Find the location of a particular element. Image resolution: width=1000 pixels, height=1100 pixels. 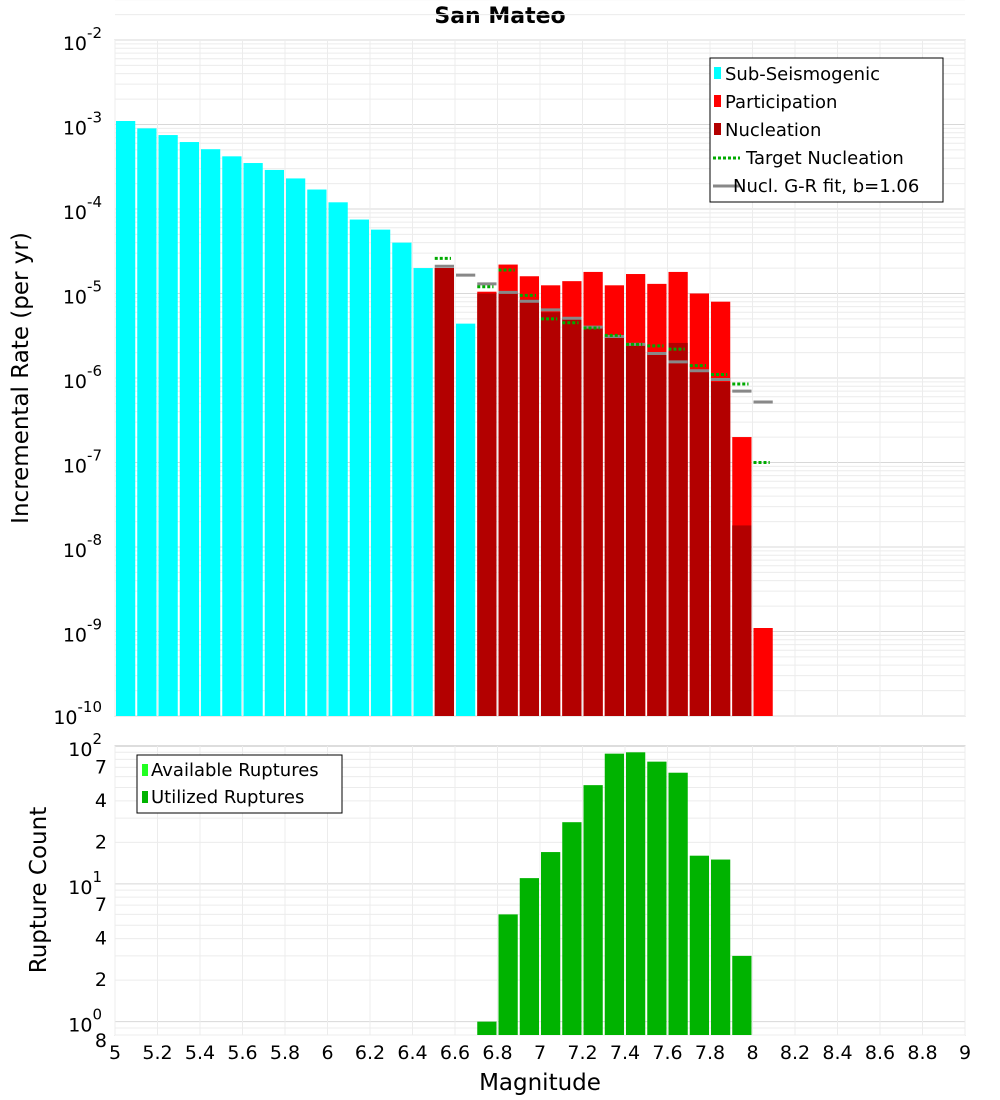

x-tick-label: 8.6 is located at coordinates (880, 1053).